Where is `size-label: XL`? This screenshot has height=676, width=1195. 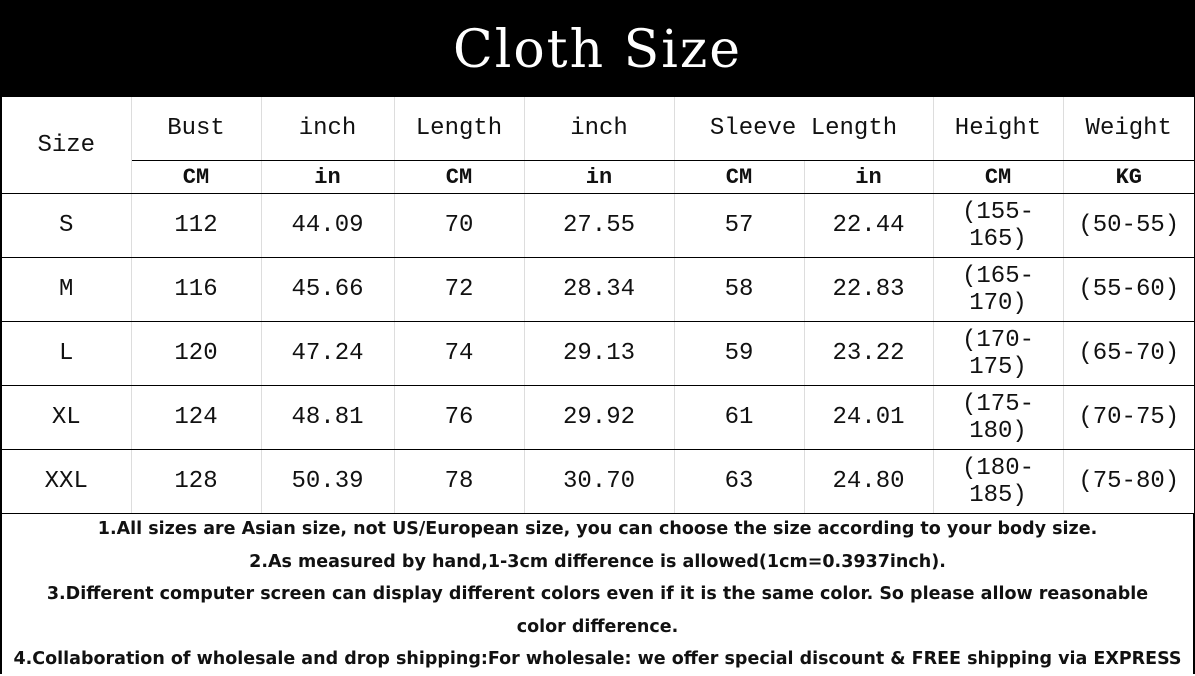 size-label: XL is located at coordinates (66, 417).